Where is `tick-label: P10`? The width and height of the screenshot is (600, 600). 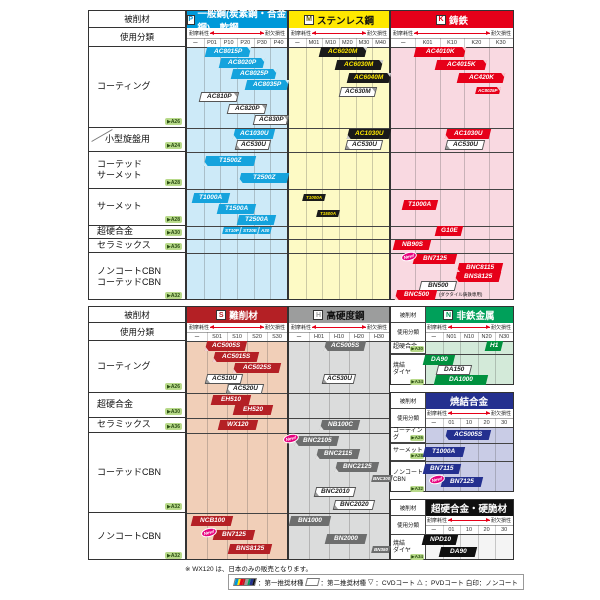 tick-label: P10 is located at coordinates (228, 42).